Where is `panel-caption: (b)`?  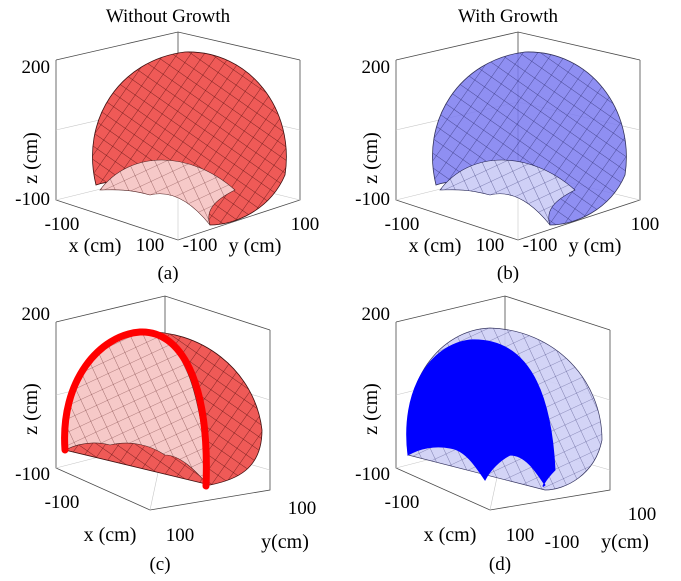
panel-caption: (b) is located at coordinates (508, 273).